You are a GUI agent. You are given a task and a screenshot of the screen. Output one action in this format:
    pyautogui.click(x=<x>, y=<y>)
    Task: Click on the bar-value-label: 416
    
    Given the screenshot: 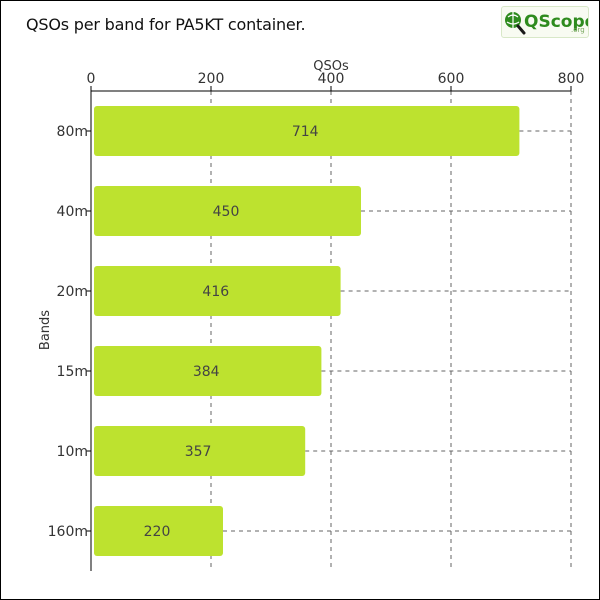 What is the action you would take?
    pyautogui.click(x=215, y=292)
    